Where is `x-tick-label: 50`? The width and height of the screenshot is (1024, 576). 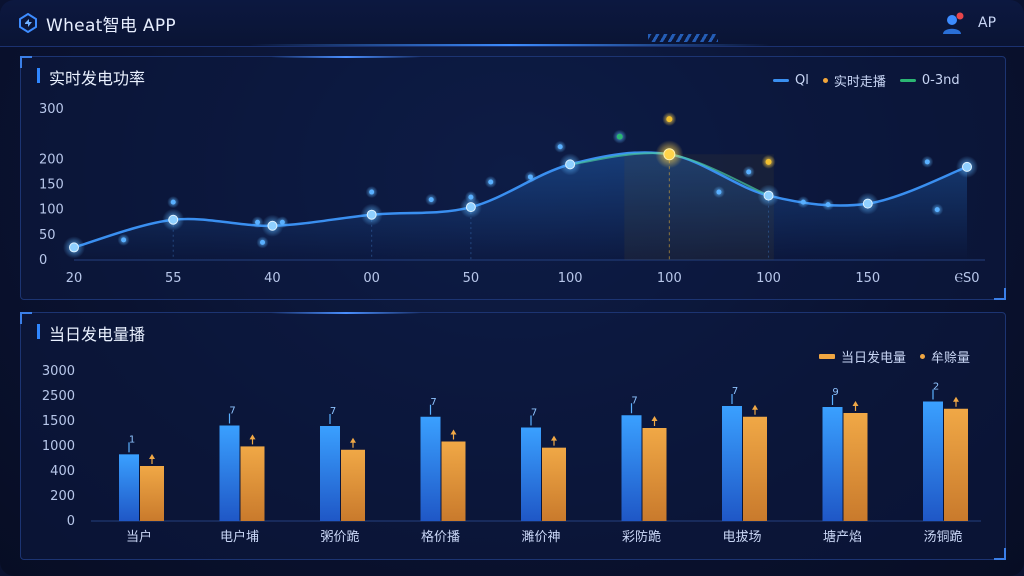 x-tick-label: 50 is located at coordinates (471, 278).